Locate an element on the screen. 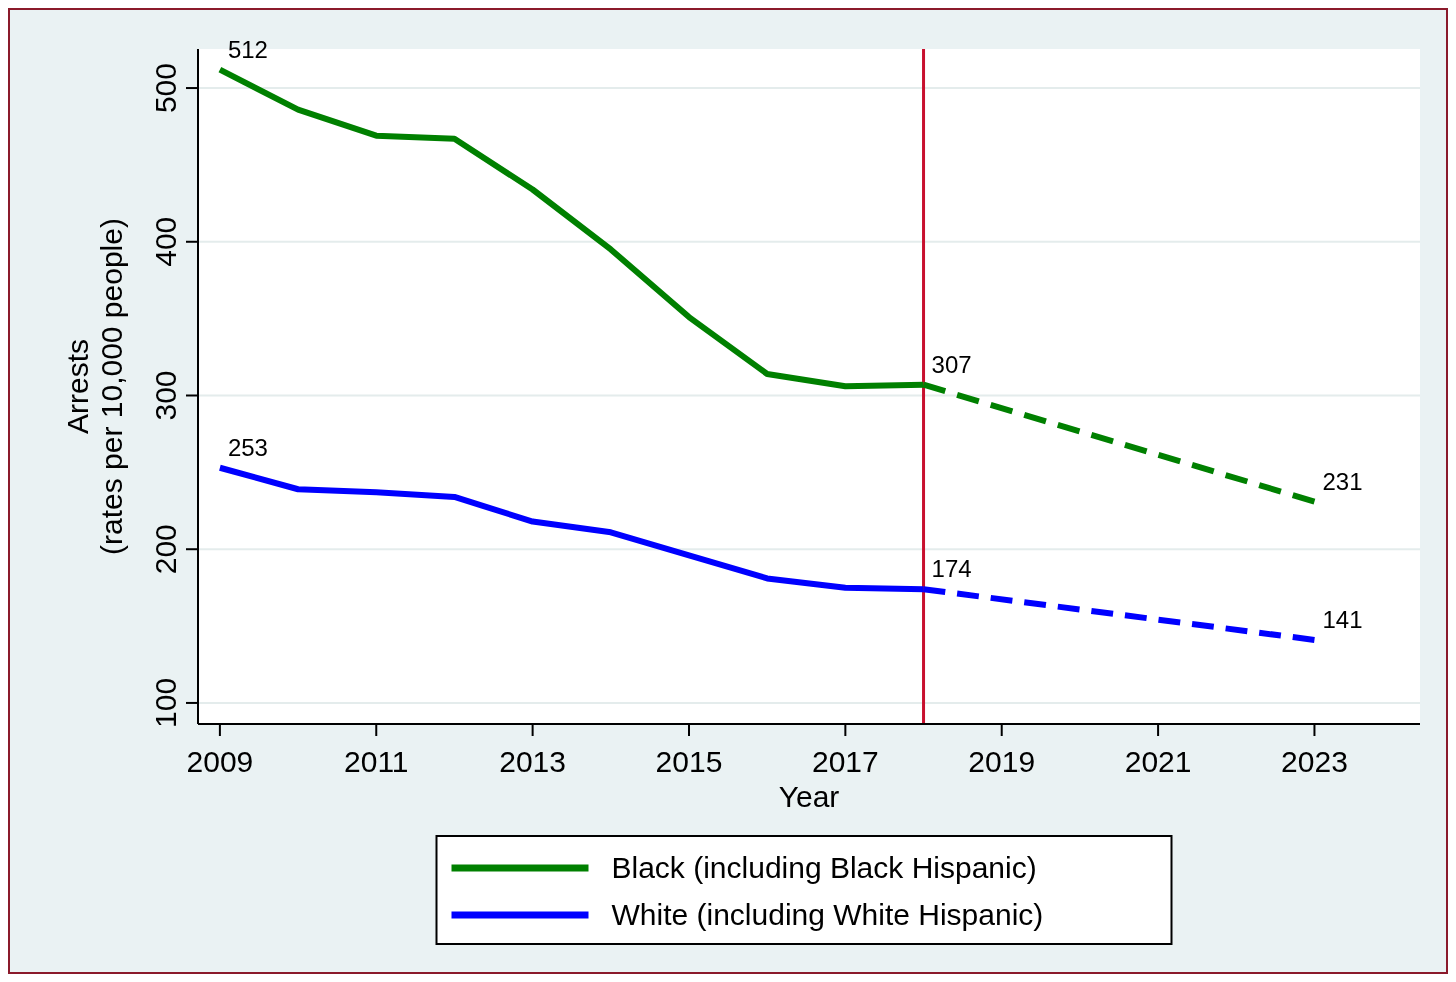 Image resolution: width=1456 pixels, height=982 pixels. data-label: 141 is located at coordinates (1342, 619).